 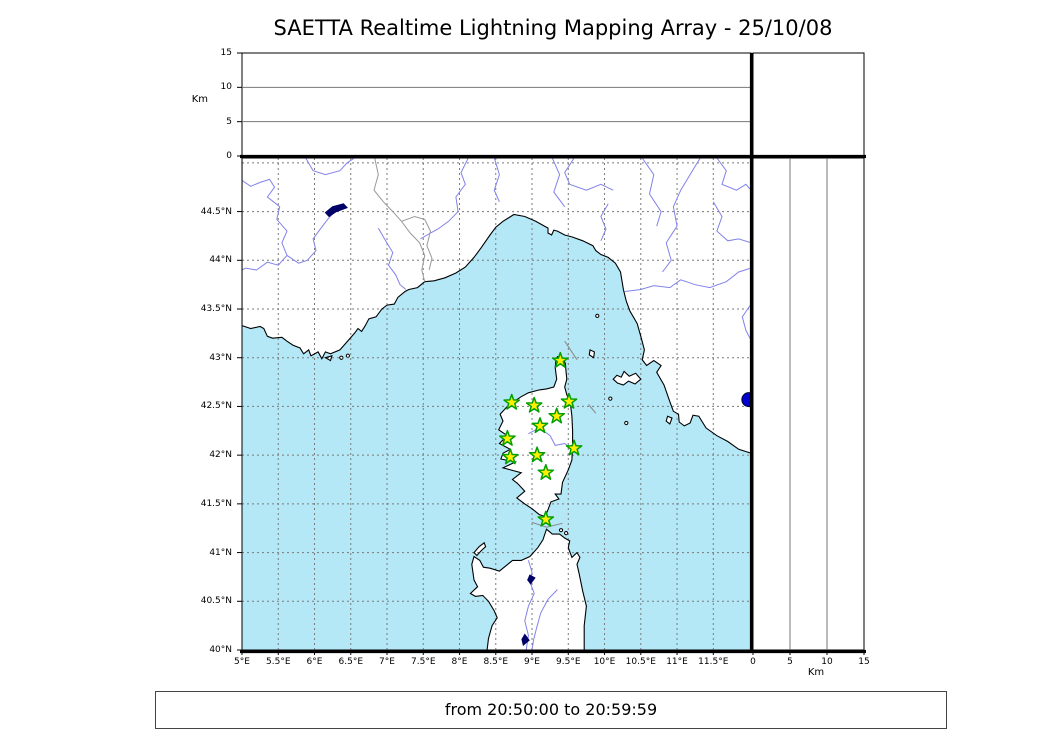 What do you see at coordinates (417, 243) in the screenshot?
I see `admin-border` at bounding box center [417, 243].